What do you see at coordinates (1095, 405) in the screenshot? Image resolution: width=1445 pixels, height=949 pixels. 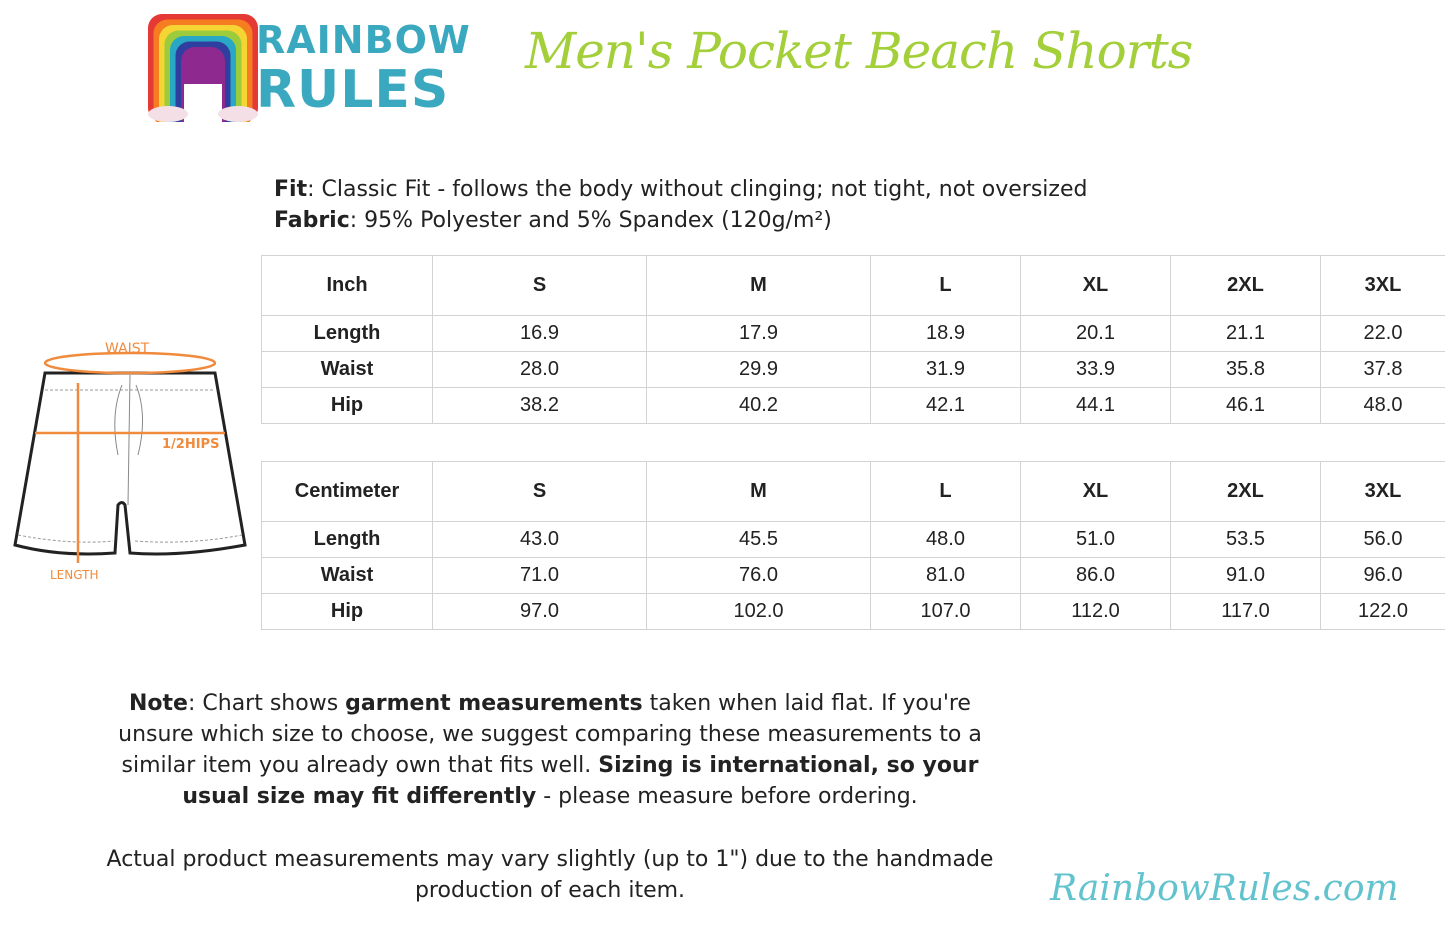 I see `table-cell: 44.1` at bounding box center [1095, 405].